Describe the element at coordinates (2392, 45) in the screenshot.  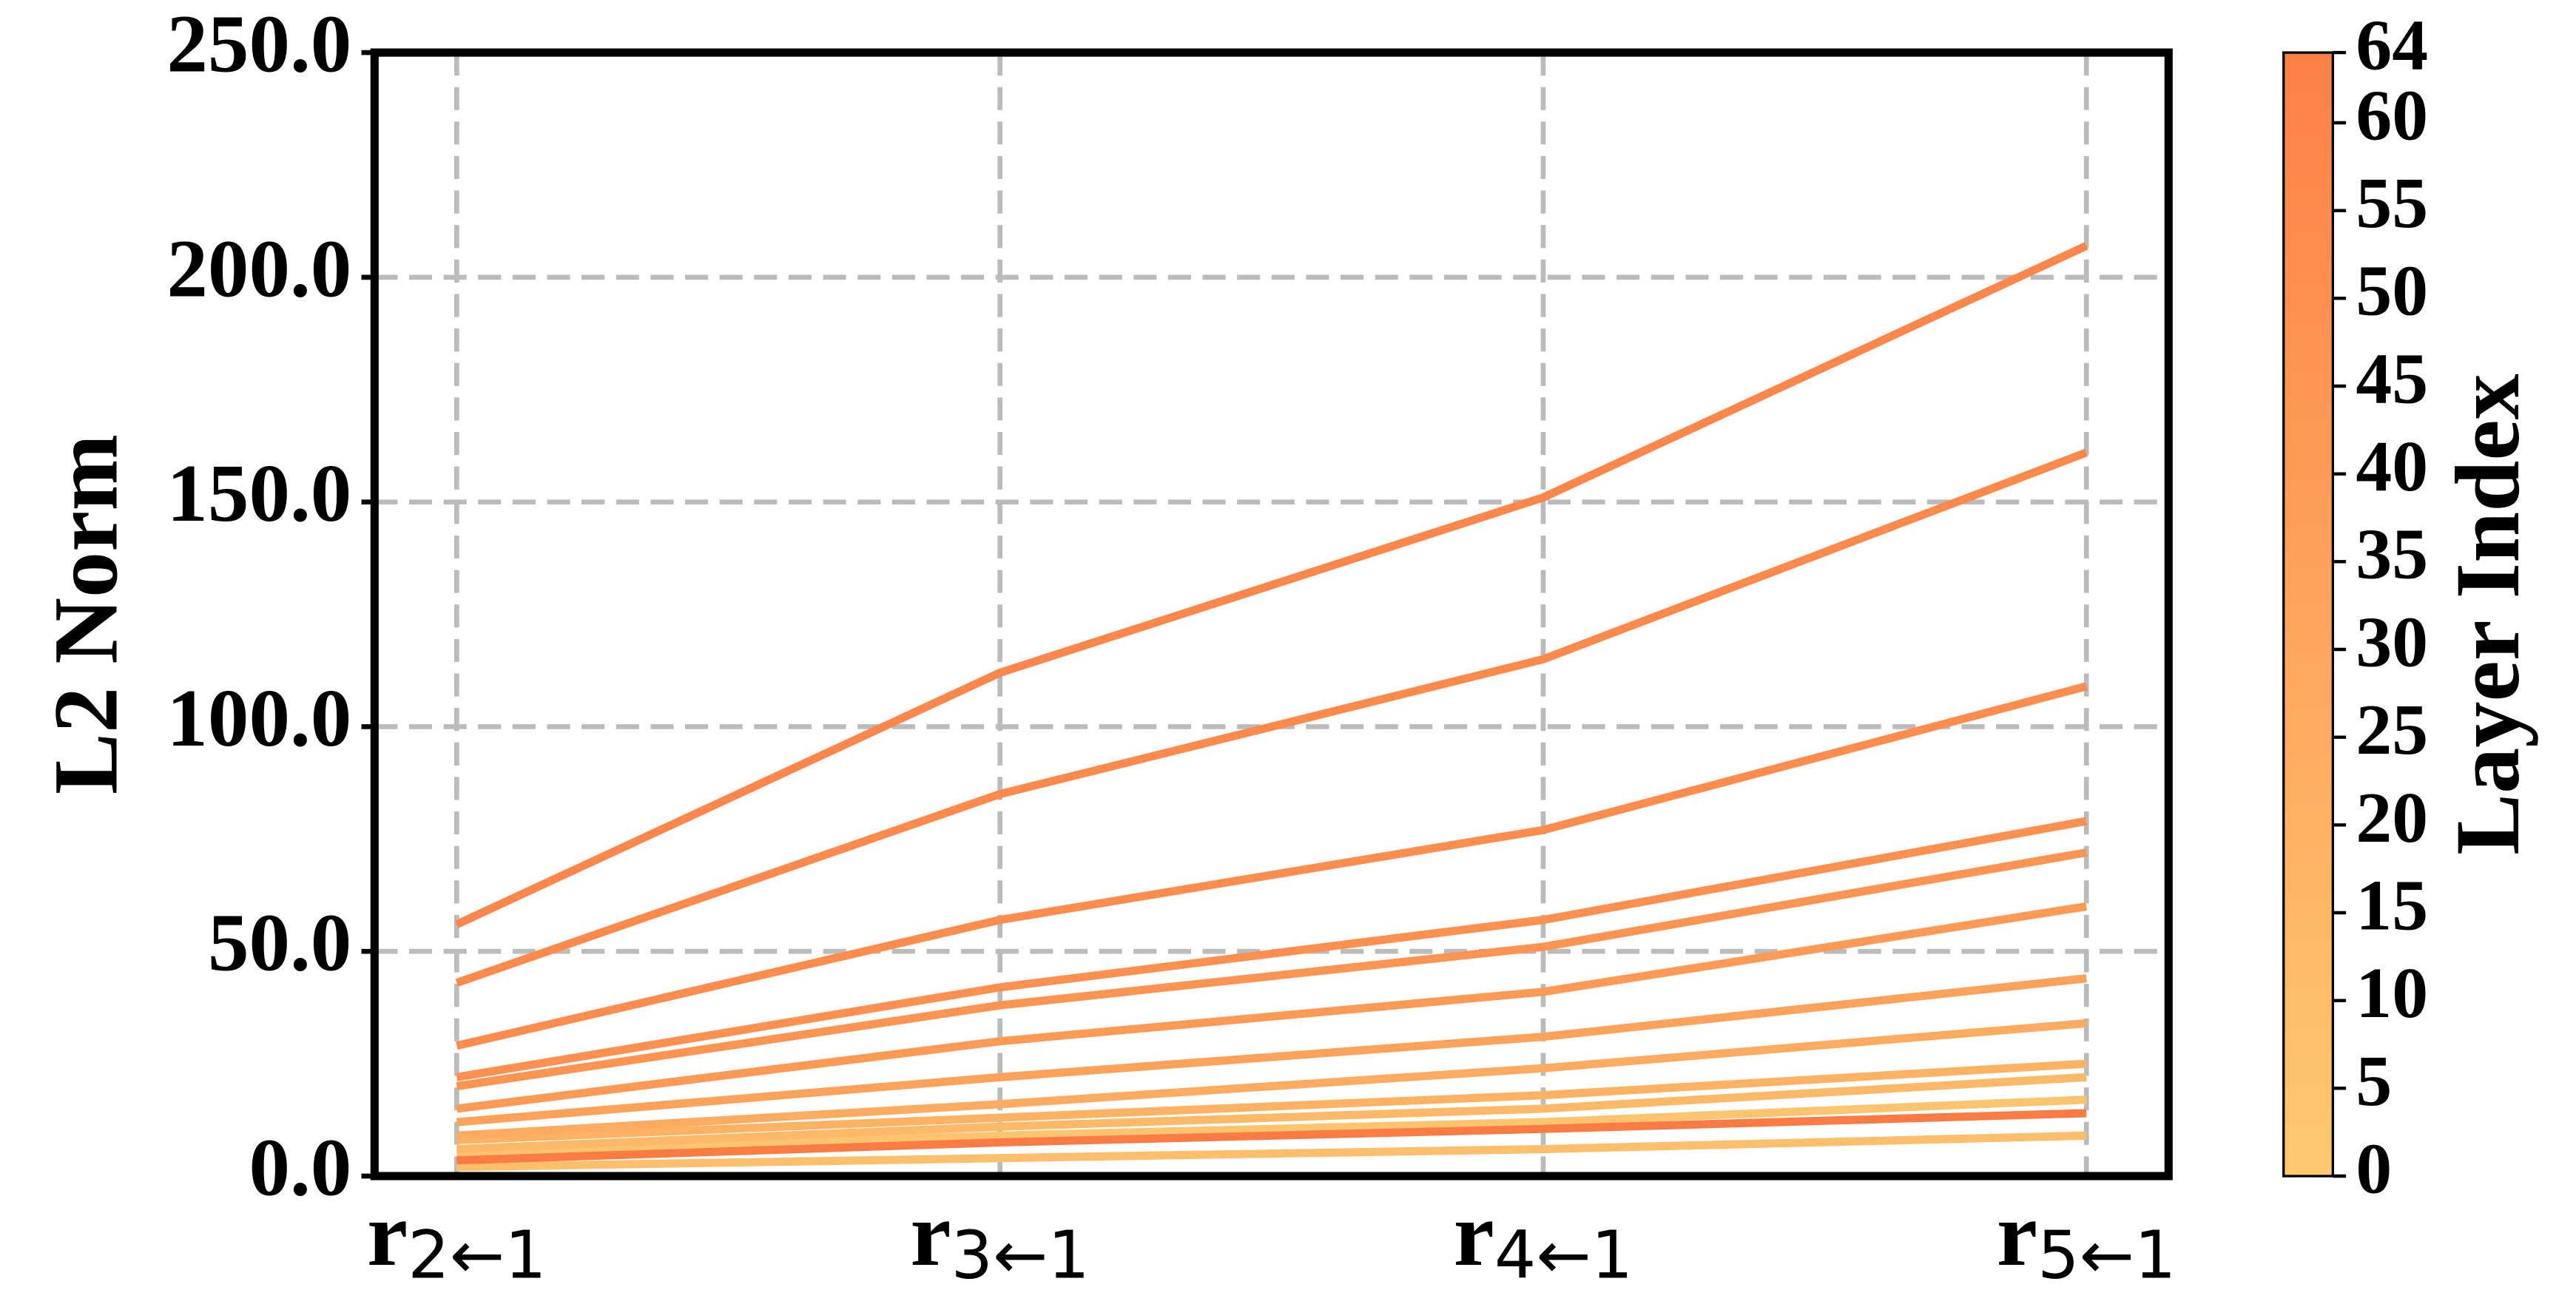
I see `colorbar-tick-label: 64` at that location.